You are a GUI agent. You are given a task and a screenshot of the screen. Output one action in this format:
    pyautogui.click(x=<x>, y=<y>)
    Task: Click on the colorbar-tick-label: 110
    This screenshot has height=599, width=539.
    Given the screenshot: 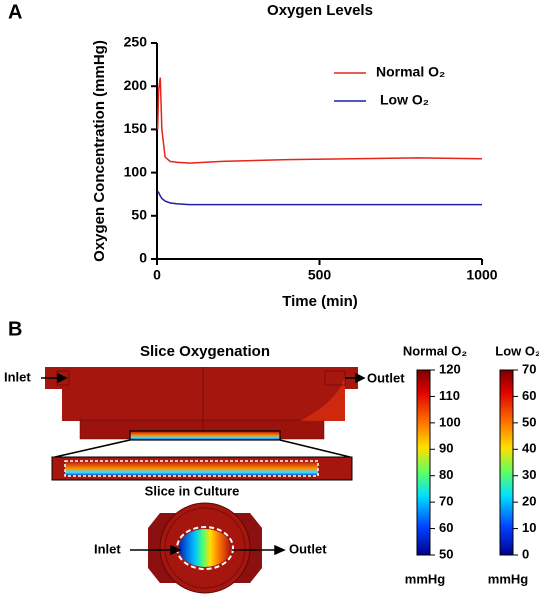 What is the action you would take?
    pyautogui.click(x=449, y=395)
    